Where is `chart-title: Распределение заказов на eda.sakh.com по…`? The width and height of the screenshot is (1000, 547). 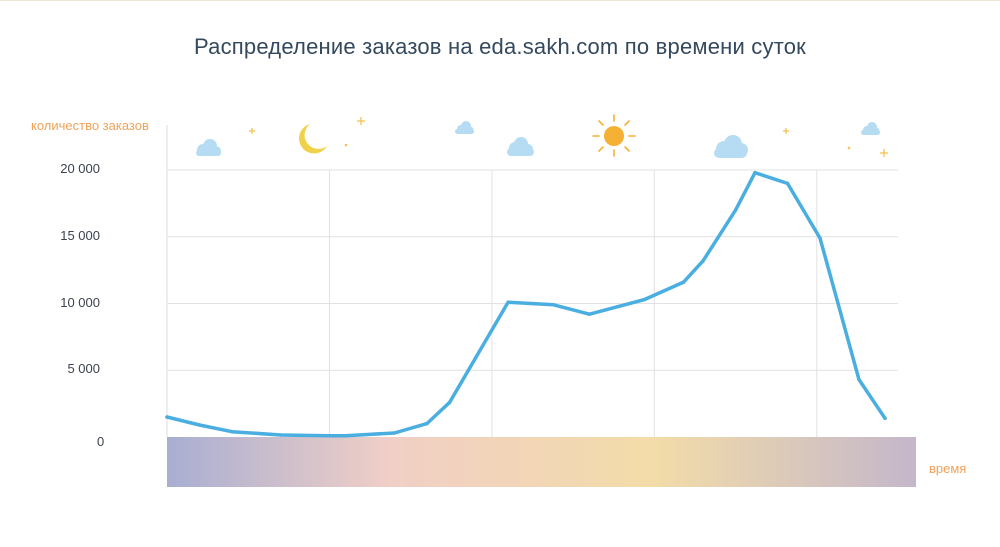
chart-title: Распределение заказов на eda.sakh.com по… is located at coordinates (500, 46).